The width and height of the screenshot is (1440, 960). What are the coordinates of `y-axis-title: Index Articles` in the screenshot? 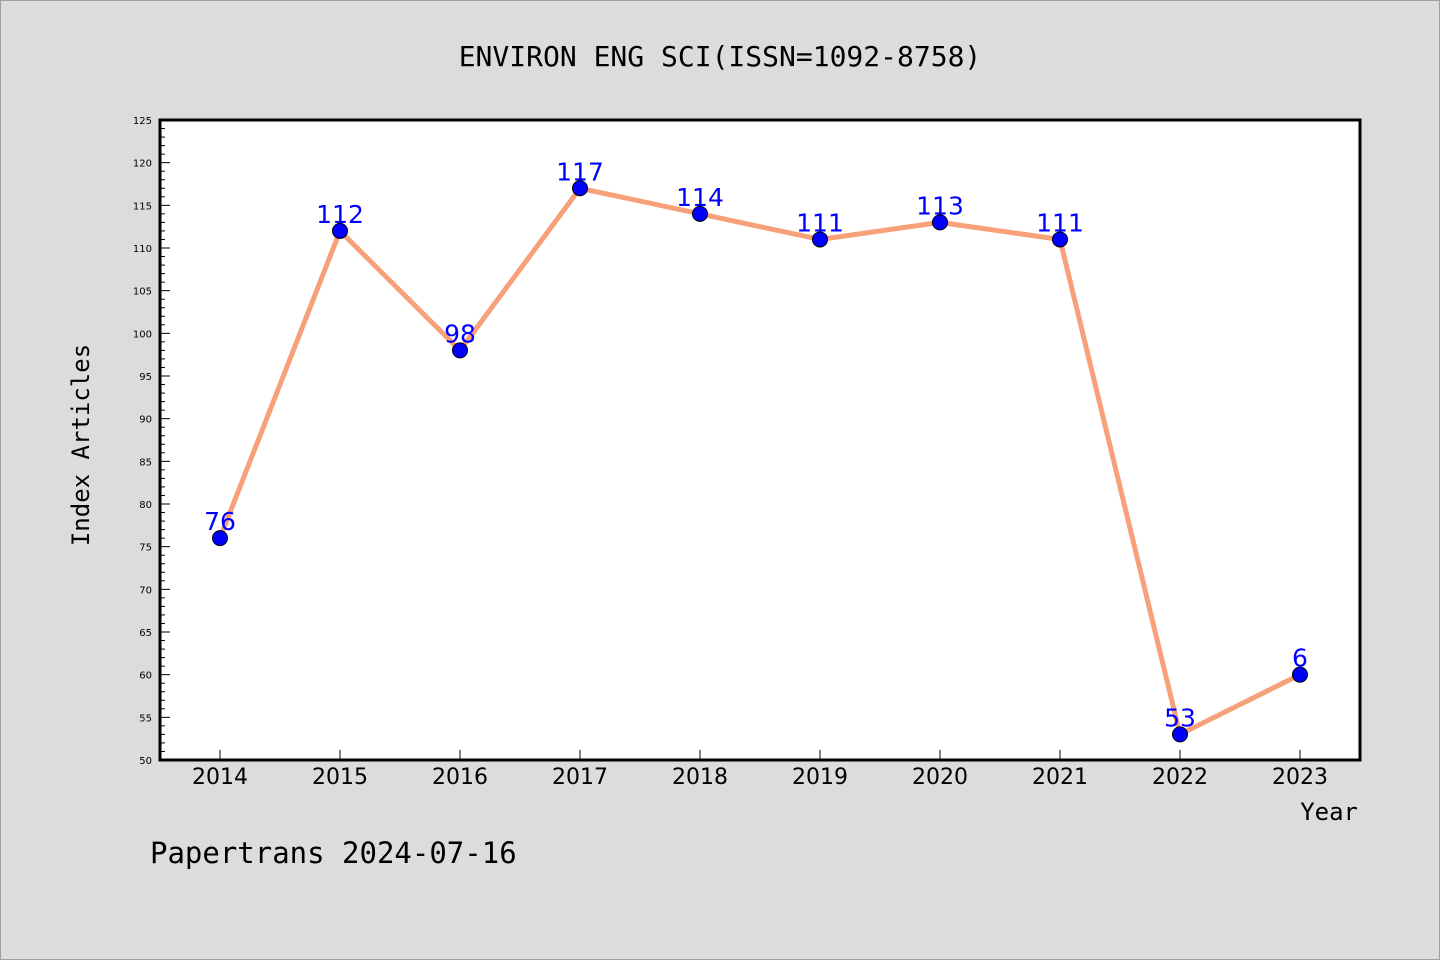 It's located at (81, 445).